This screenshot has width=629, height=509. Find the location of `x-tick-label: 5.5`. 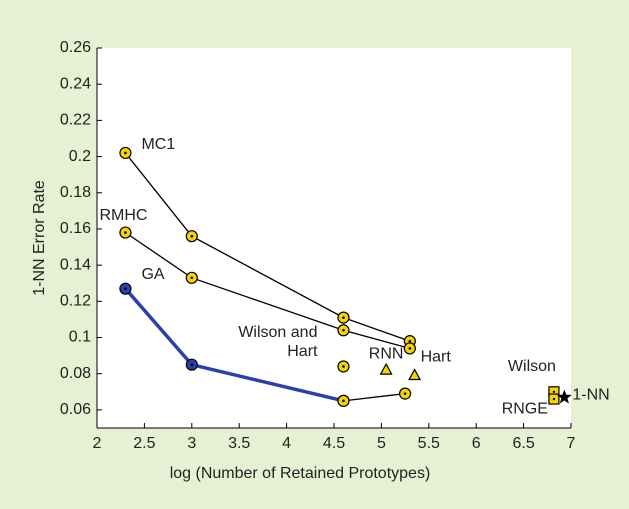

x-tick-label: 5.5 is located at coordinates (429, 443).